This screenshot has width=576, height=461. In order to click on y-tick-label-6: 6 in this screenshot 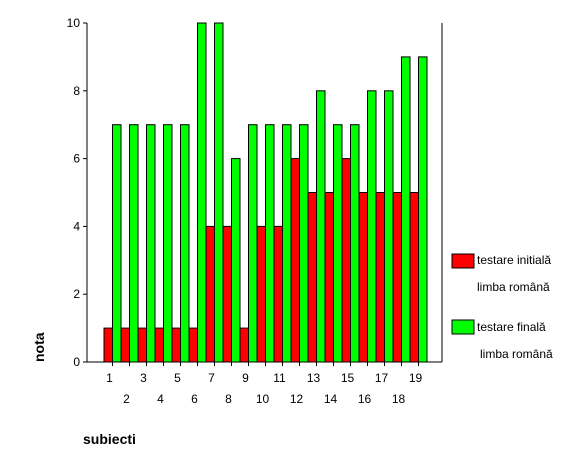, I will do `click(76, 159)`.